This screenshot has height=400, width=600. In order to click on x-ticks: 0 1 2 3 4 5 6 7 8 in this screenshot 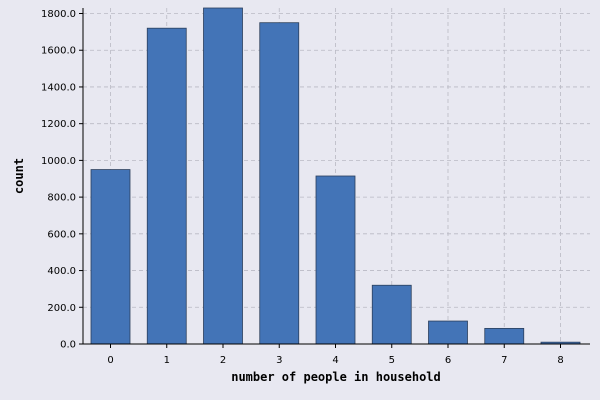, I will do `click(335, 355)`.